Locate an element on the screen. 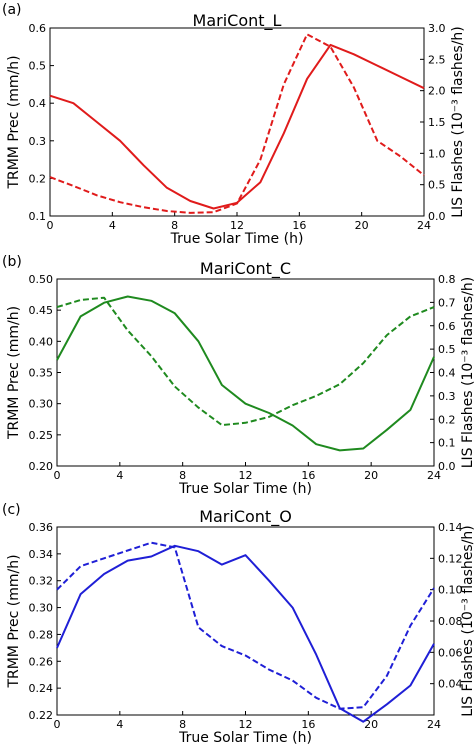  y2-tick-label: 1.0 is located at coordinates (437, 153).